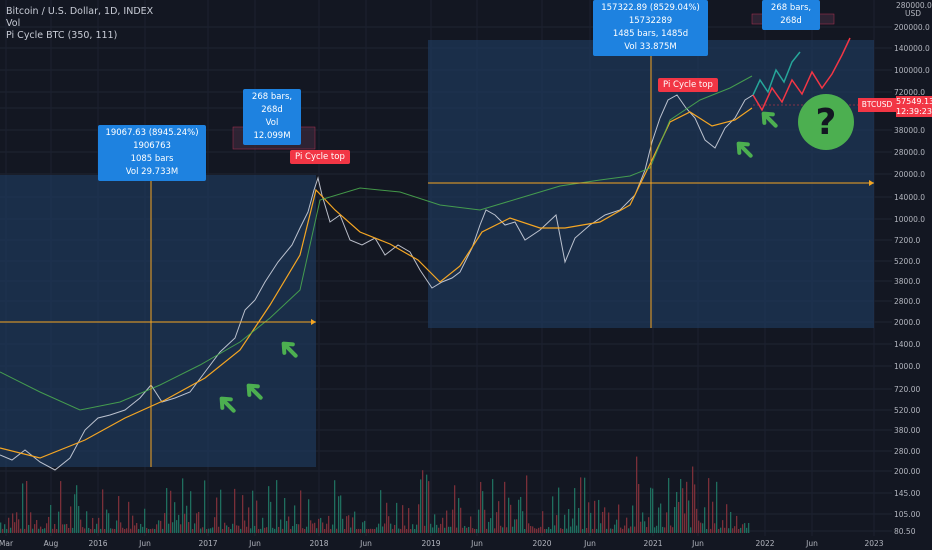 The image size is (932, 550). I want to click on y-tick-label: 1400.0, so click(907, 344).